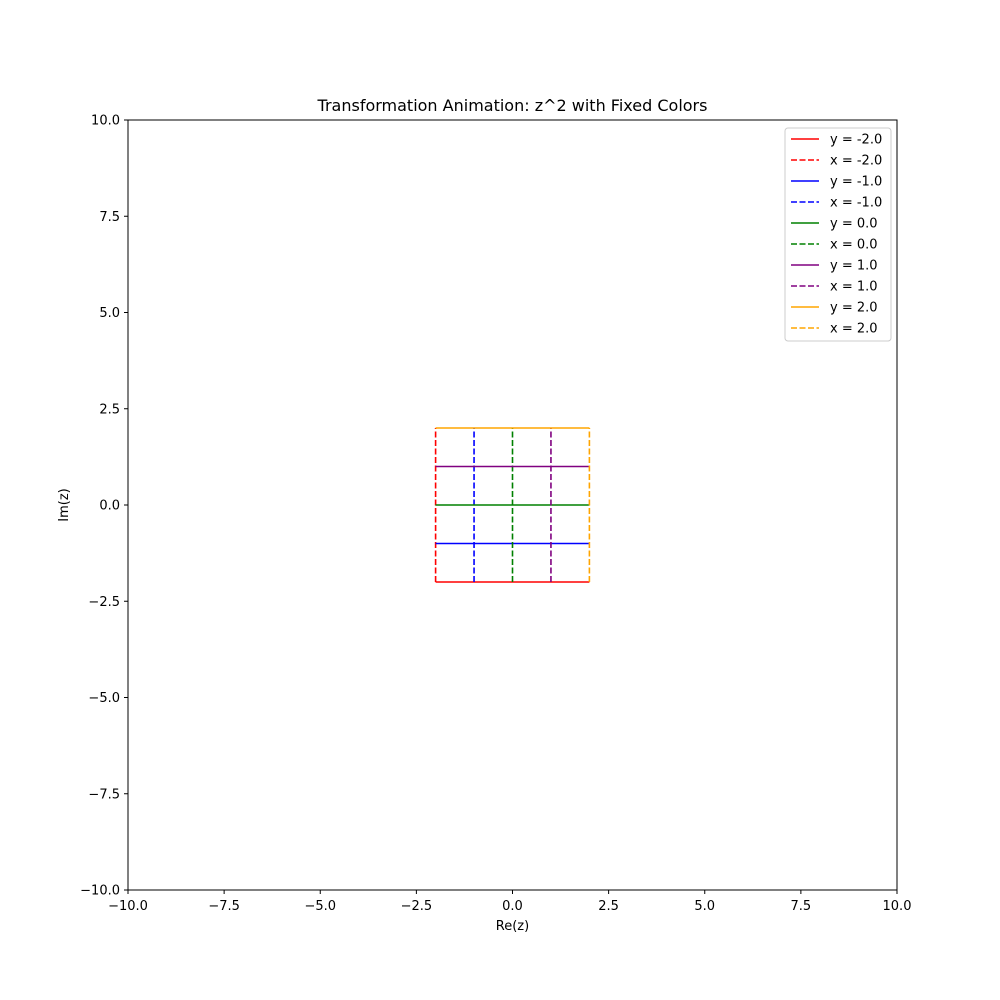 The width and height of the screenshot is (1000, 1000). Describe the element at coordinates (512, 926) in the screenshot. I see `x-axis-label: Re(z)` at that location.